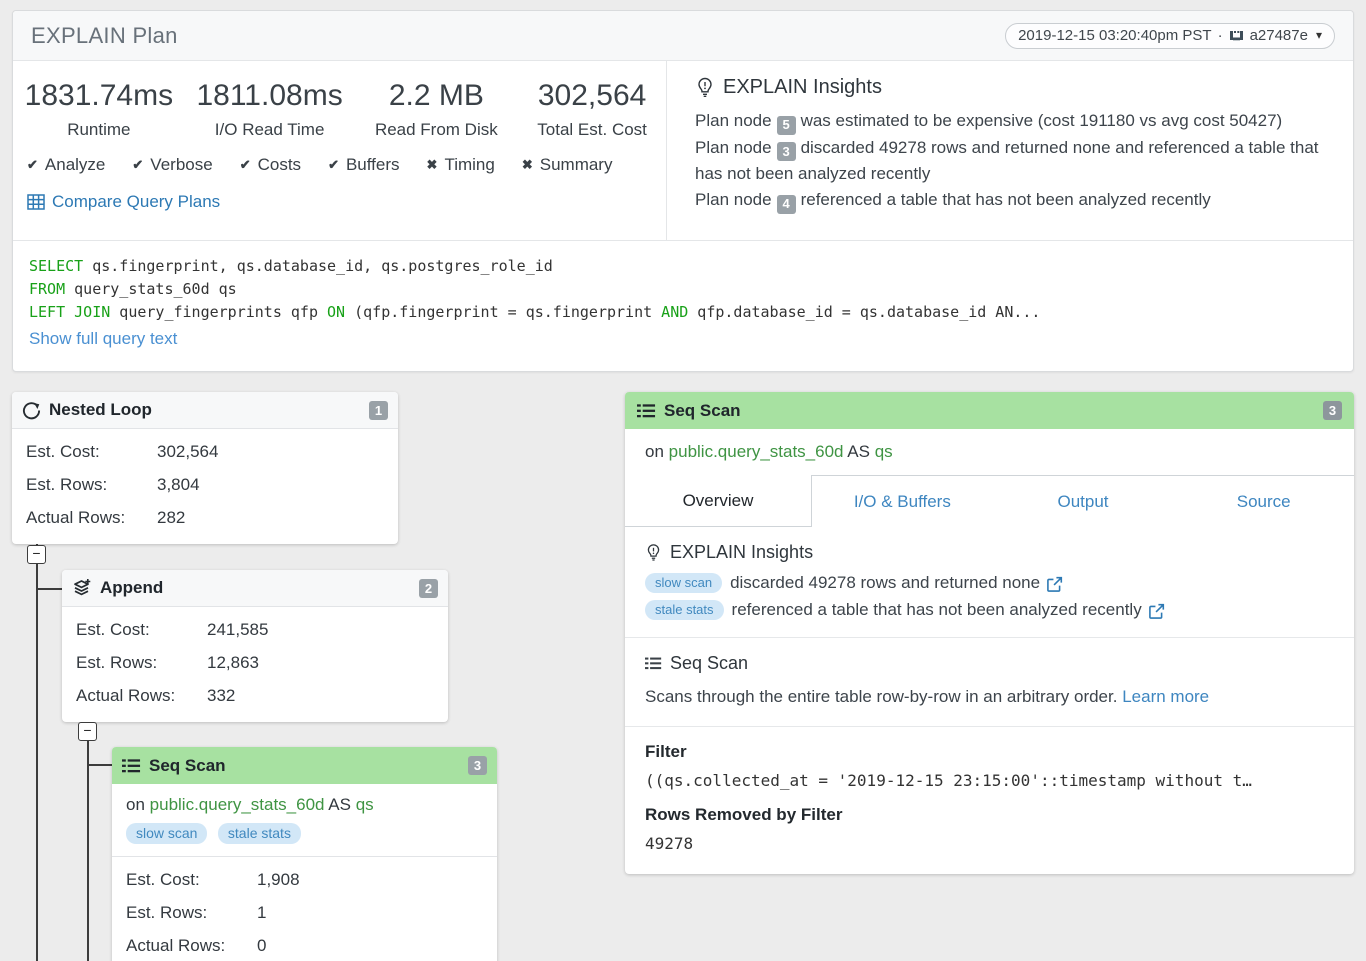 The width and height of the screenshot is (1366, 961). Describe the element at coordinates (219, 312) in the screenshot. I see `sql-text: query_fingerprints qfp` at that location.